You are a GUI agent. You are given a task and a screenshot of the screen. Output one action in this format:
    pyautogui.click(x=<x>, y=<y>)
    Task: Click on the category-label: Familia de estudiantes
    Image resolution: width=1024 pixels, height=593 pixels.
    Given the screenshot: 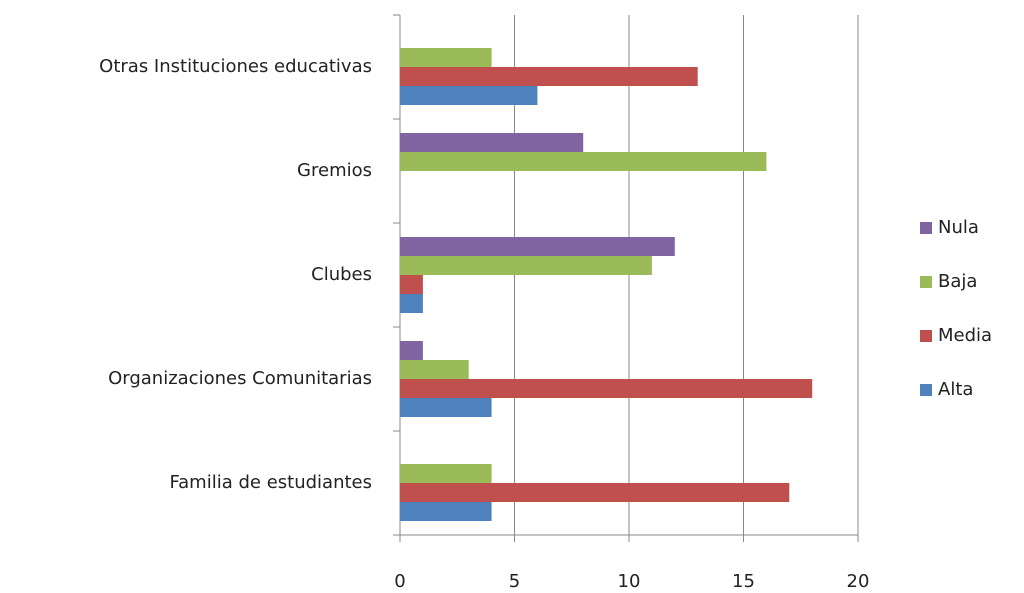 What is the action you would take?
    pyautogui.click(x=270, y=482)
    